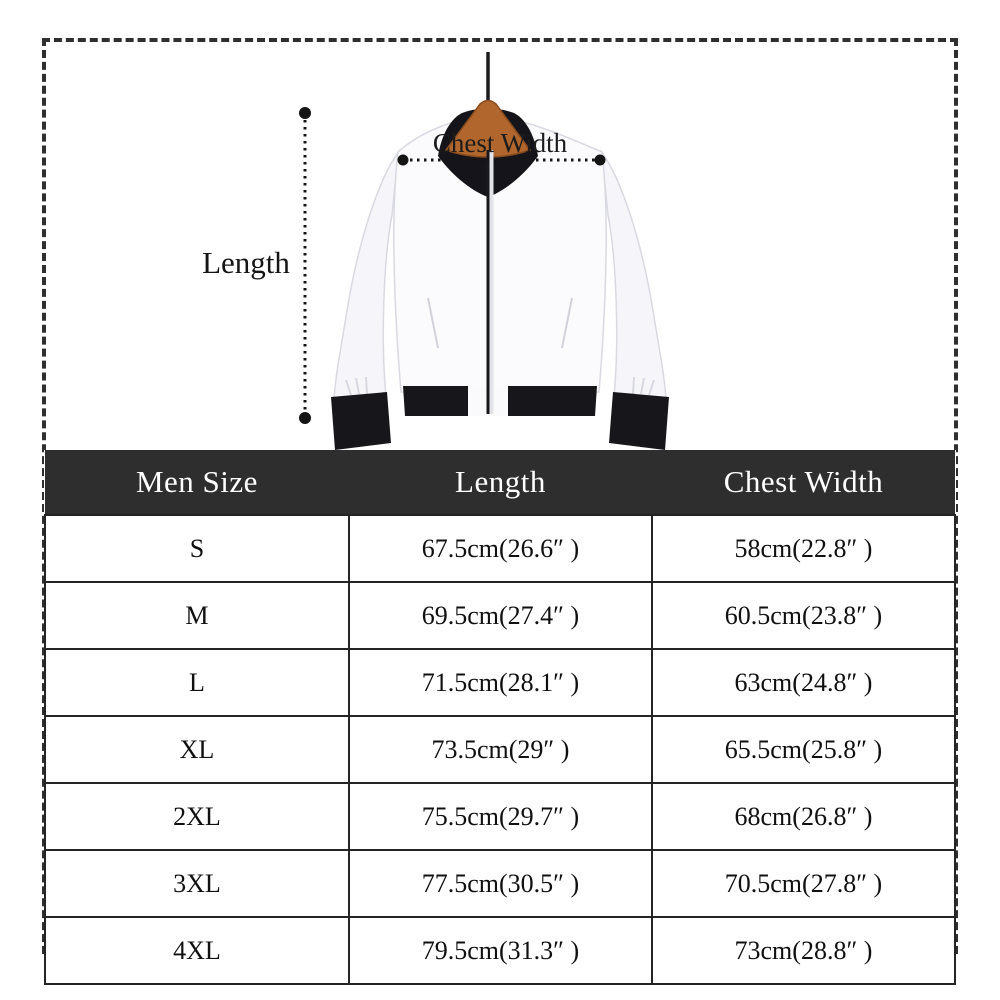  What do you see at coordinates (639, 421) in the screenshot?
I see `jacket-cuff-right` at bounding box center [639, 421].